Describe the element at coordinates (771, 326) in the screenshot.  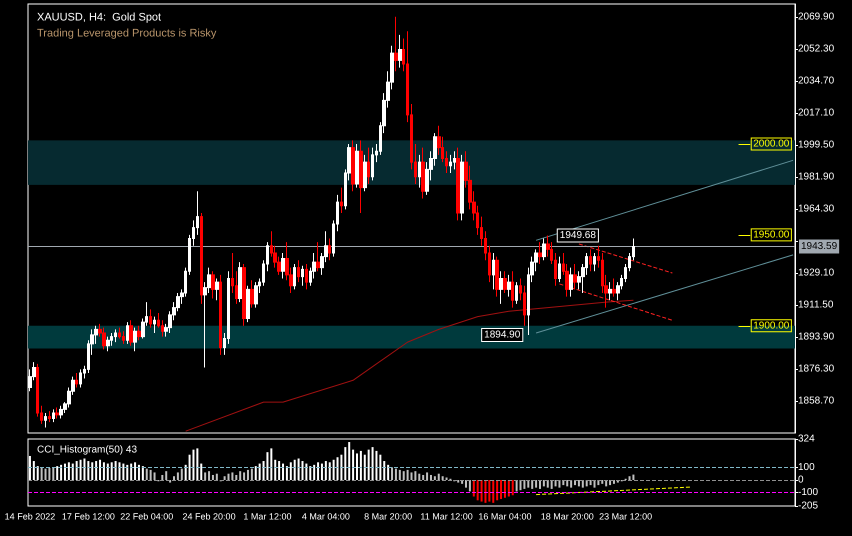
I see `ref-line-label: 1900.00` at that location.